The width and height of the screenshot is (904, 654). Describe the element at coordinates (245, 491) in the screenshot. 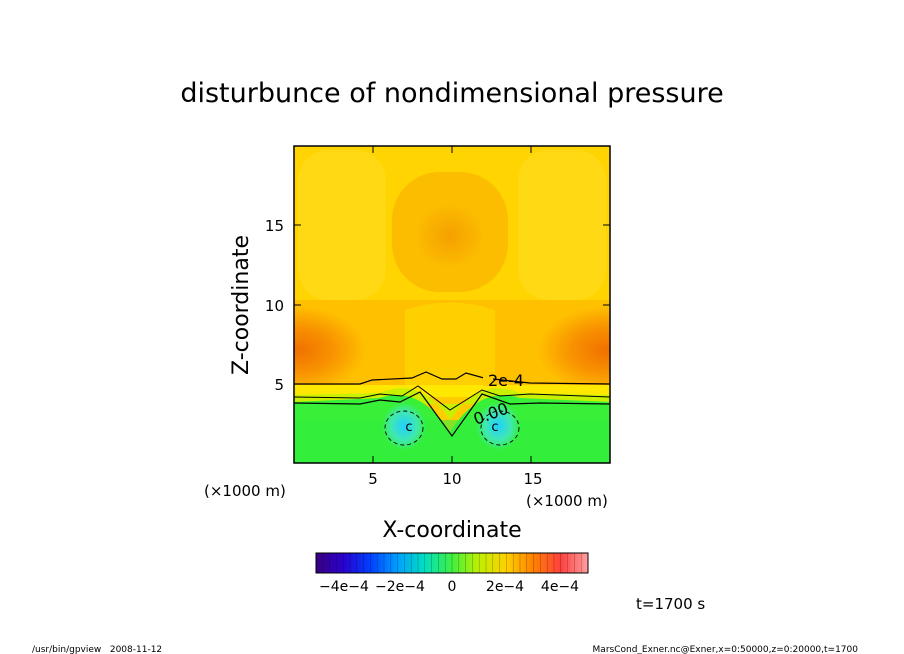

I see `y-unit-label: (×1000 m)` at that location.